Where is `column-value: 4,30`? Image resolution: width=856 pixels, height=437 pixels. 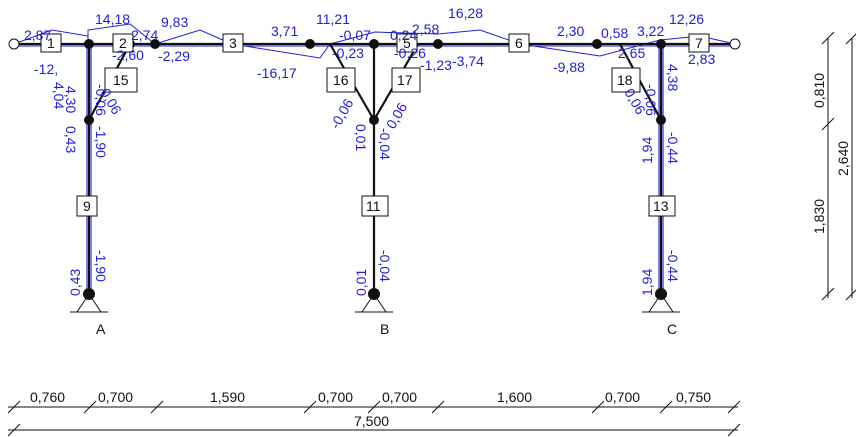 column-value: 4,30 is located at coordinates (71, 99).